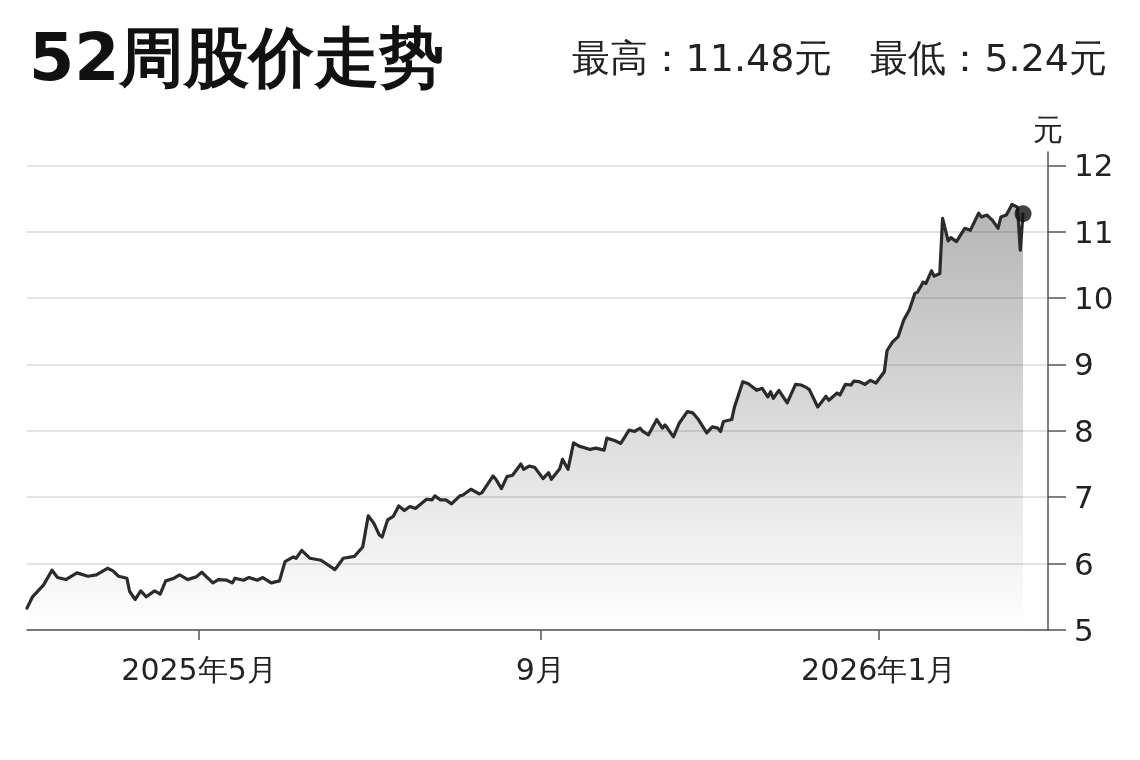 The width and height of the screenshot is (1140, 760). I want to click on y-axis-title: 元, so click(1048, 129).